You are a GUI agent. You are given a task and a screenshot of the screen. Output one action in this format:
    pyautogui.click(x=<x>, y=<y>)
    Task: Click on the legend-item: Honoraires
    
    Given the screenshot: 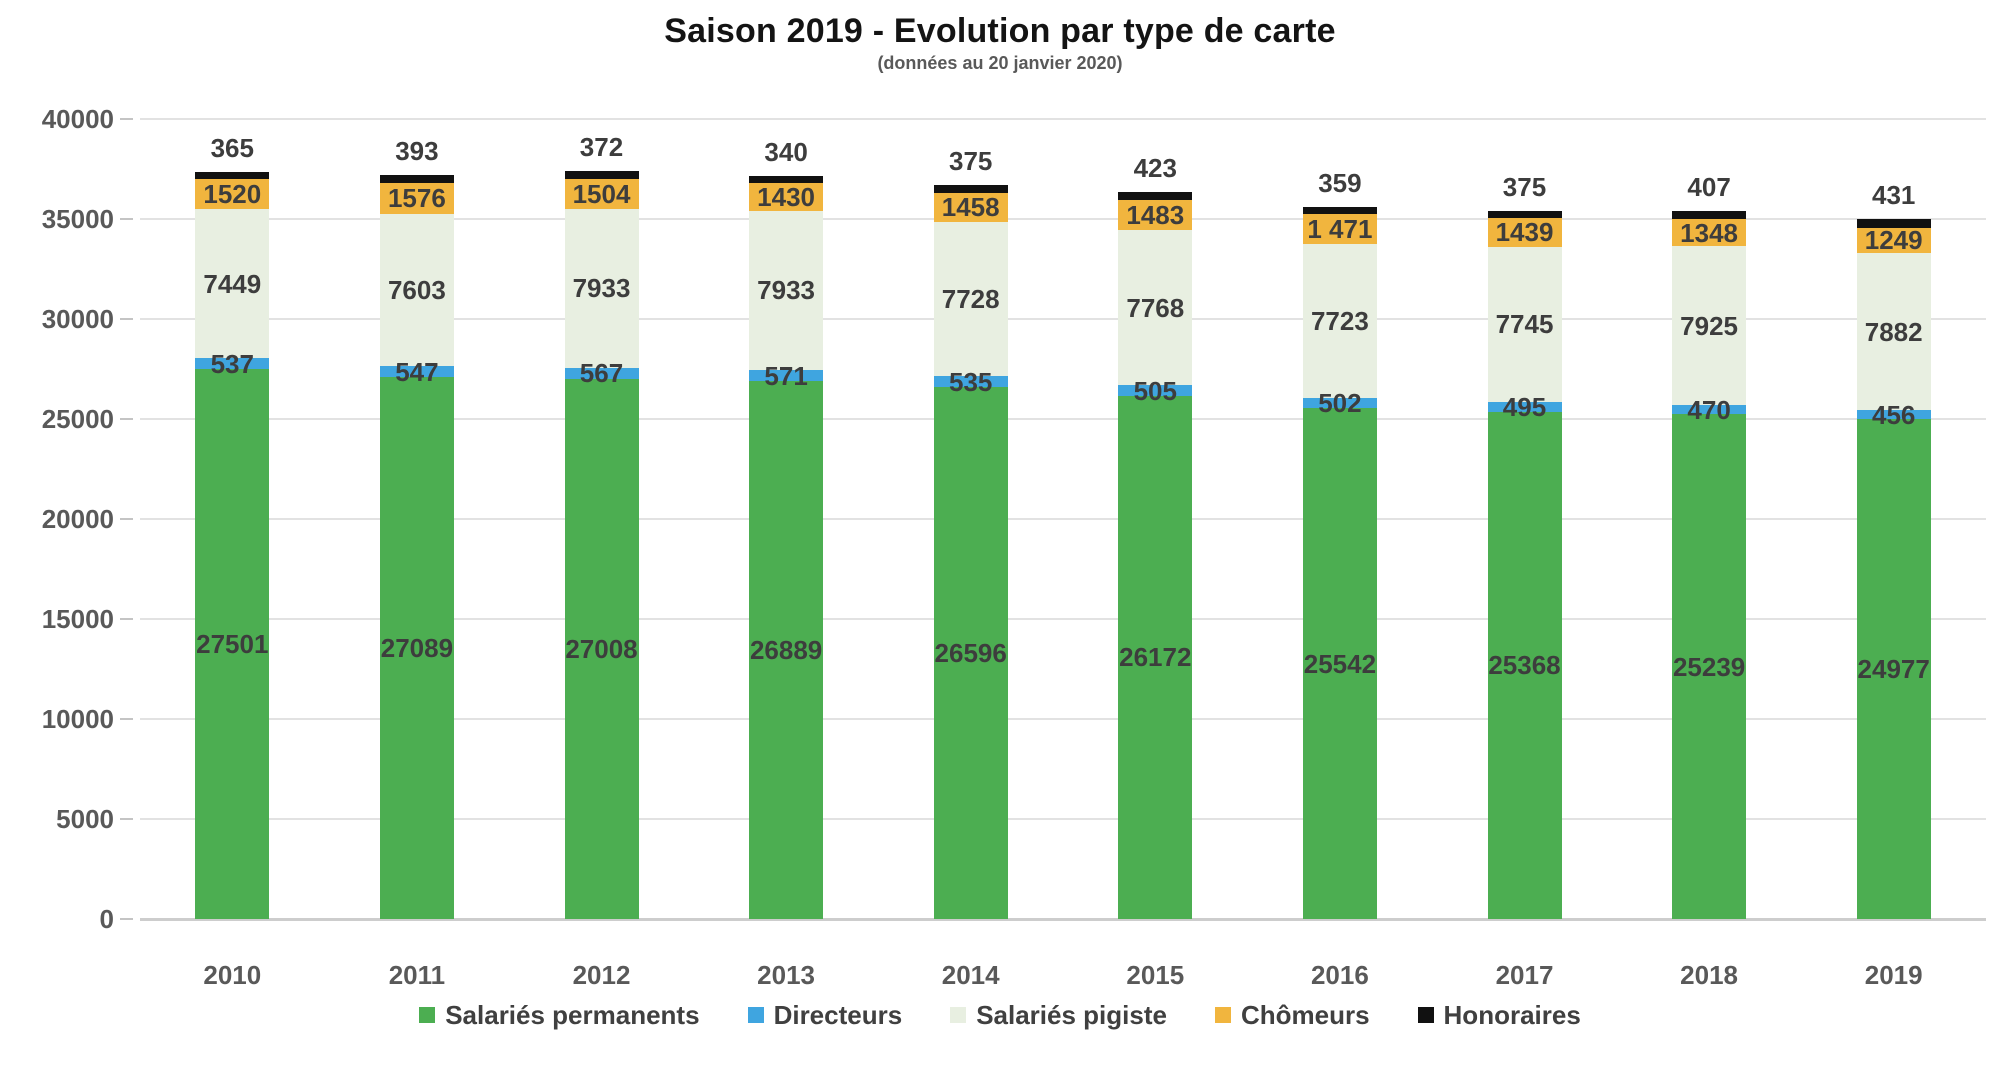 What is the action you would take?
    pyautogui.click(x=1499, y=1015)
    